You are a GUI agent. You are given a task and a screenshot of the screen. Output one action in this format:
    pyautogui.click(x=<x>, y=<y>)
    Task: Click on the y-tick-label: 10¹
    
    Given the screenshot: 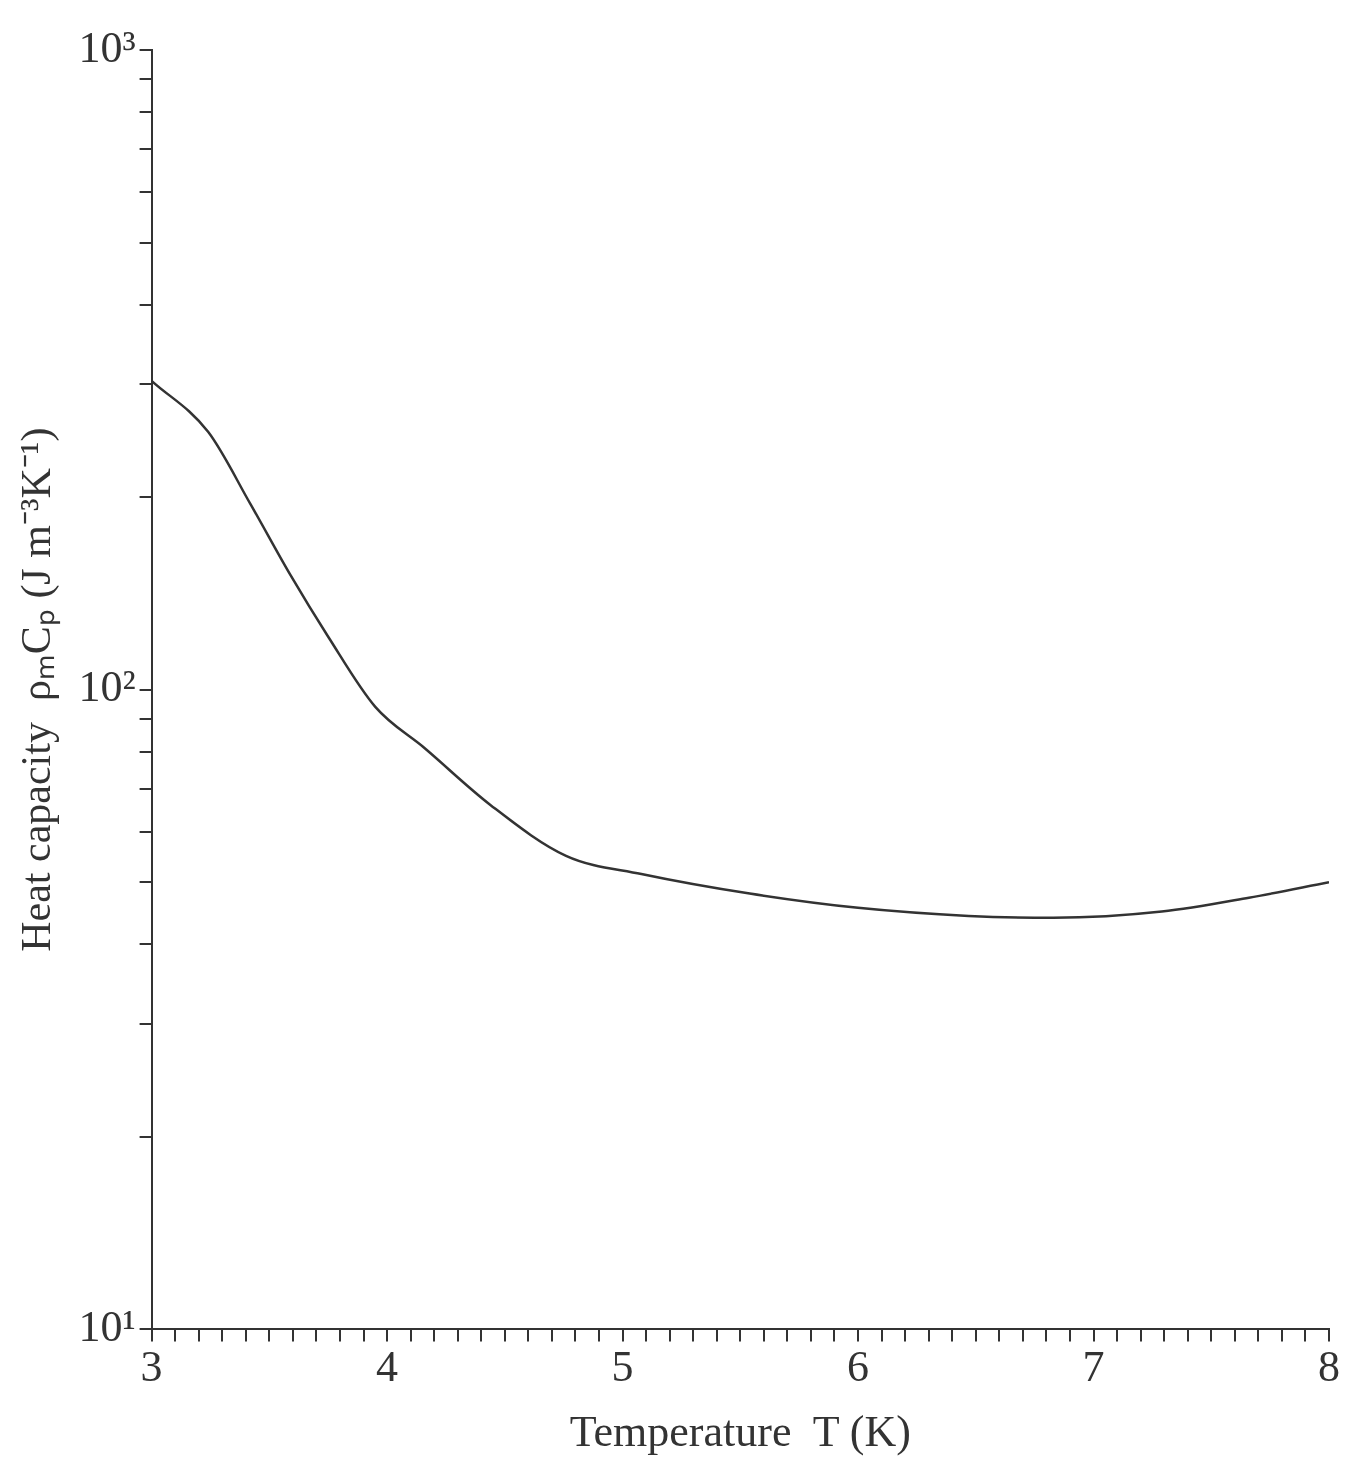 What is the action you would take?
    pyautogui.click(x=107, y=1326)
    